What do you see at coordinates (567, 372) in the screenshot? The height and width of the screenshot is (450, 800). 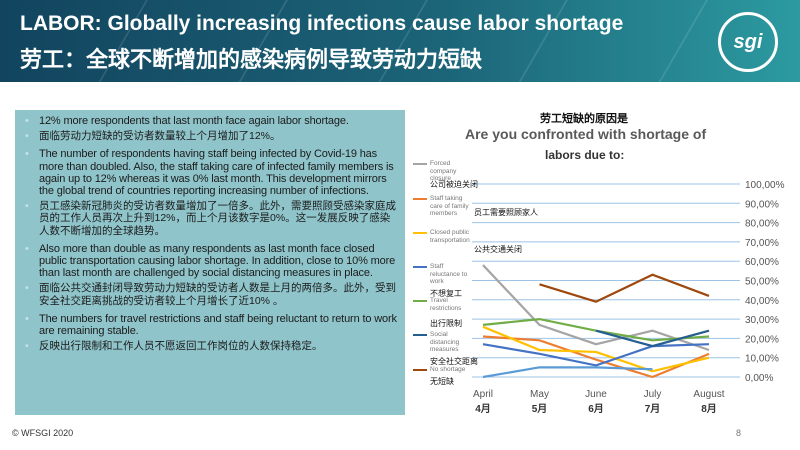 I see `series-line-unlabeled` at bounding box center [567, 372].